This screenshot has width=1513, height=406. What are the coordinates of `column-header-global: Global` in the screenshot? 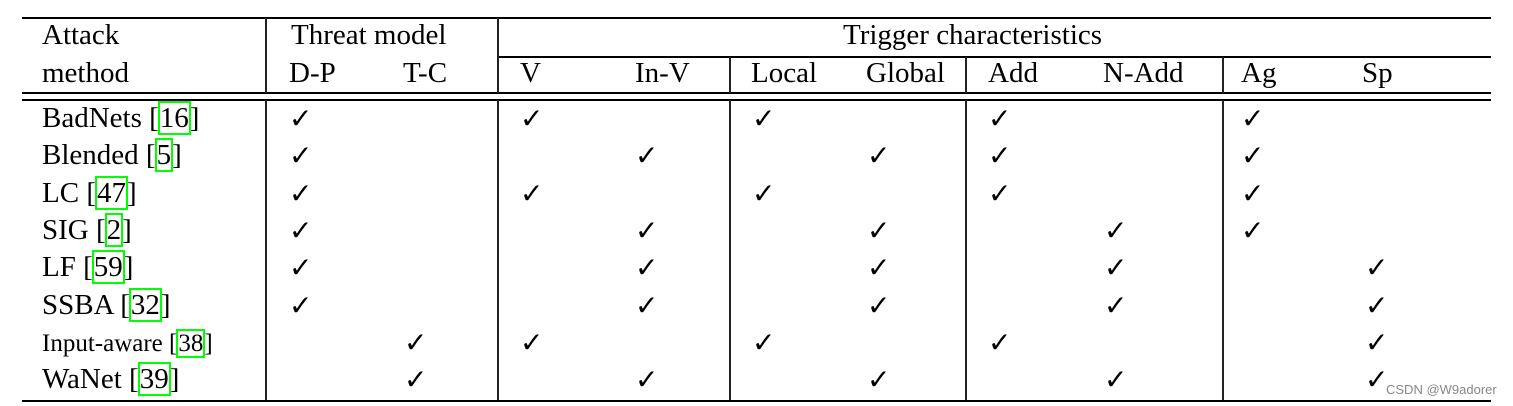 It's located at (905, 73).